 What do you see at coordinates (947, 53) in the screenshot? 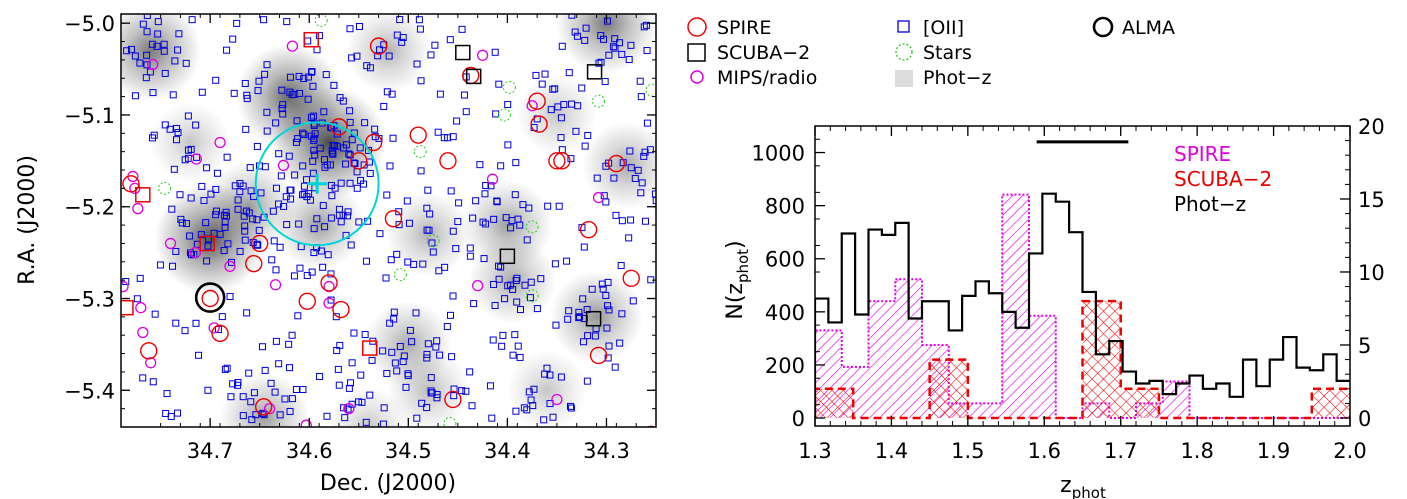
I see `legend-stars-label: Stars` at bounding box center [947, 53].